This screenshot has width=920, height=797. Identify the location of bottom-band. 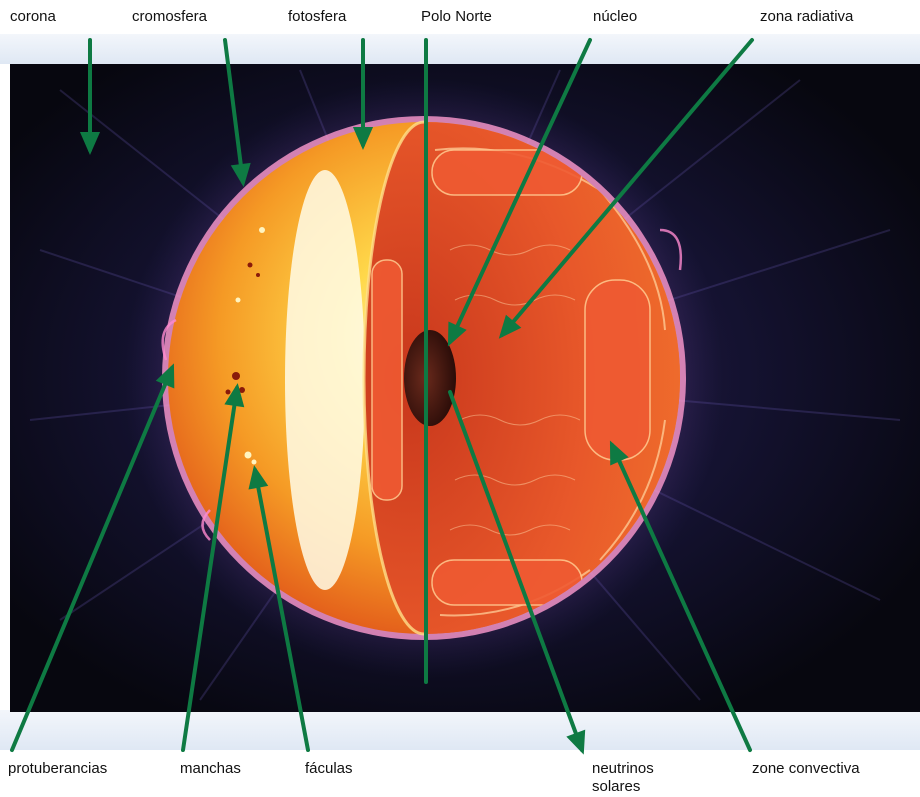
(460, 730).